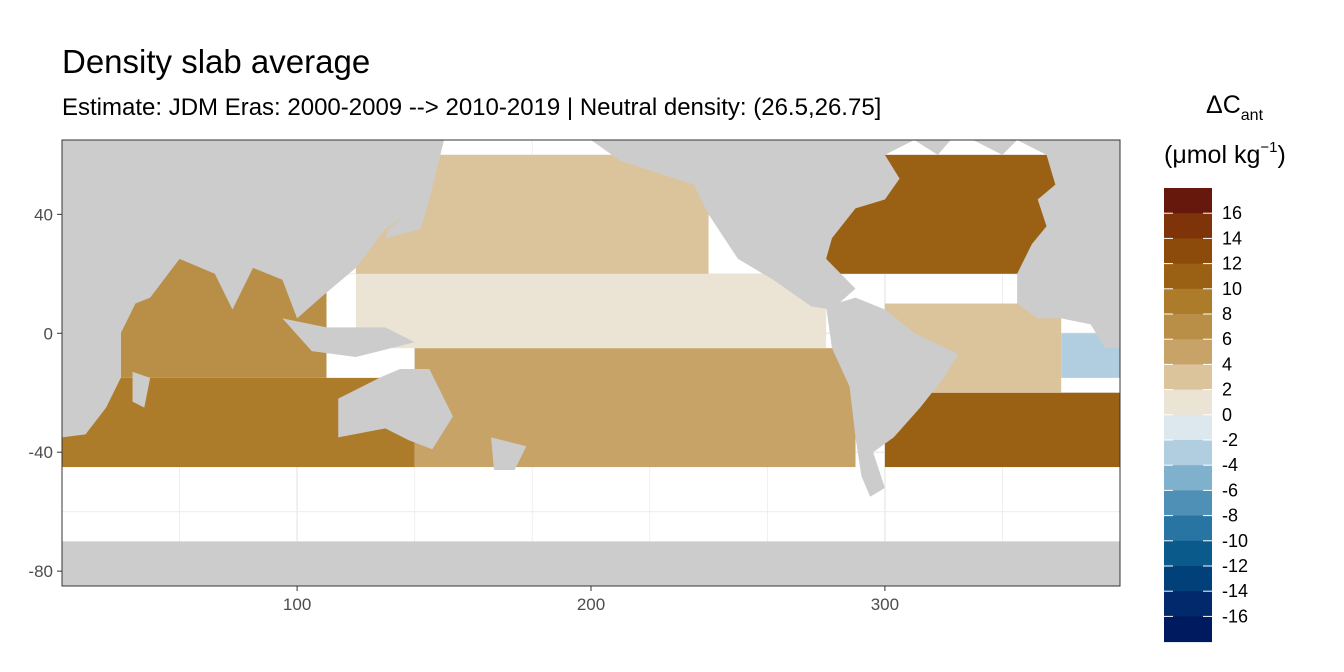 Image resolution: width=1344 pixels, height=672 pixels. I want to click on land-madagascar, so click(141, 389).